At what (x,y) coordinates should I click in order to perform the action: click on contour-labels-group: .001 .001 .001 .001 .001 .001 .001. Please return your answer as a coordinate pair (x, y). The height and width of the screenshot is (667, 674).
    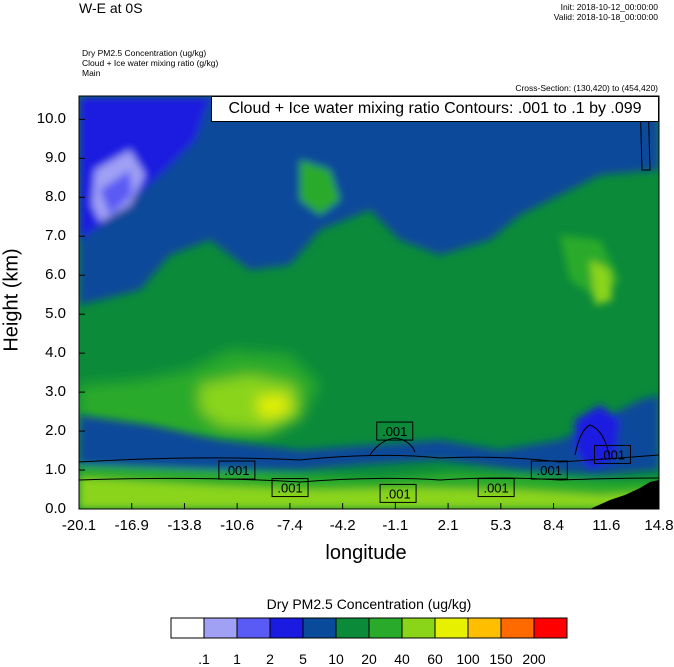
    Looking at the image, I should click on (424, 462).